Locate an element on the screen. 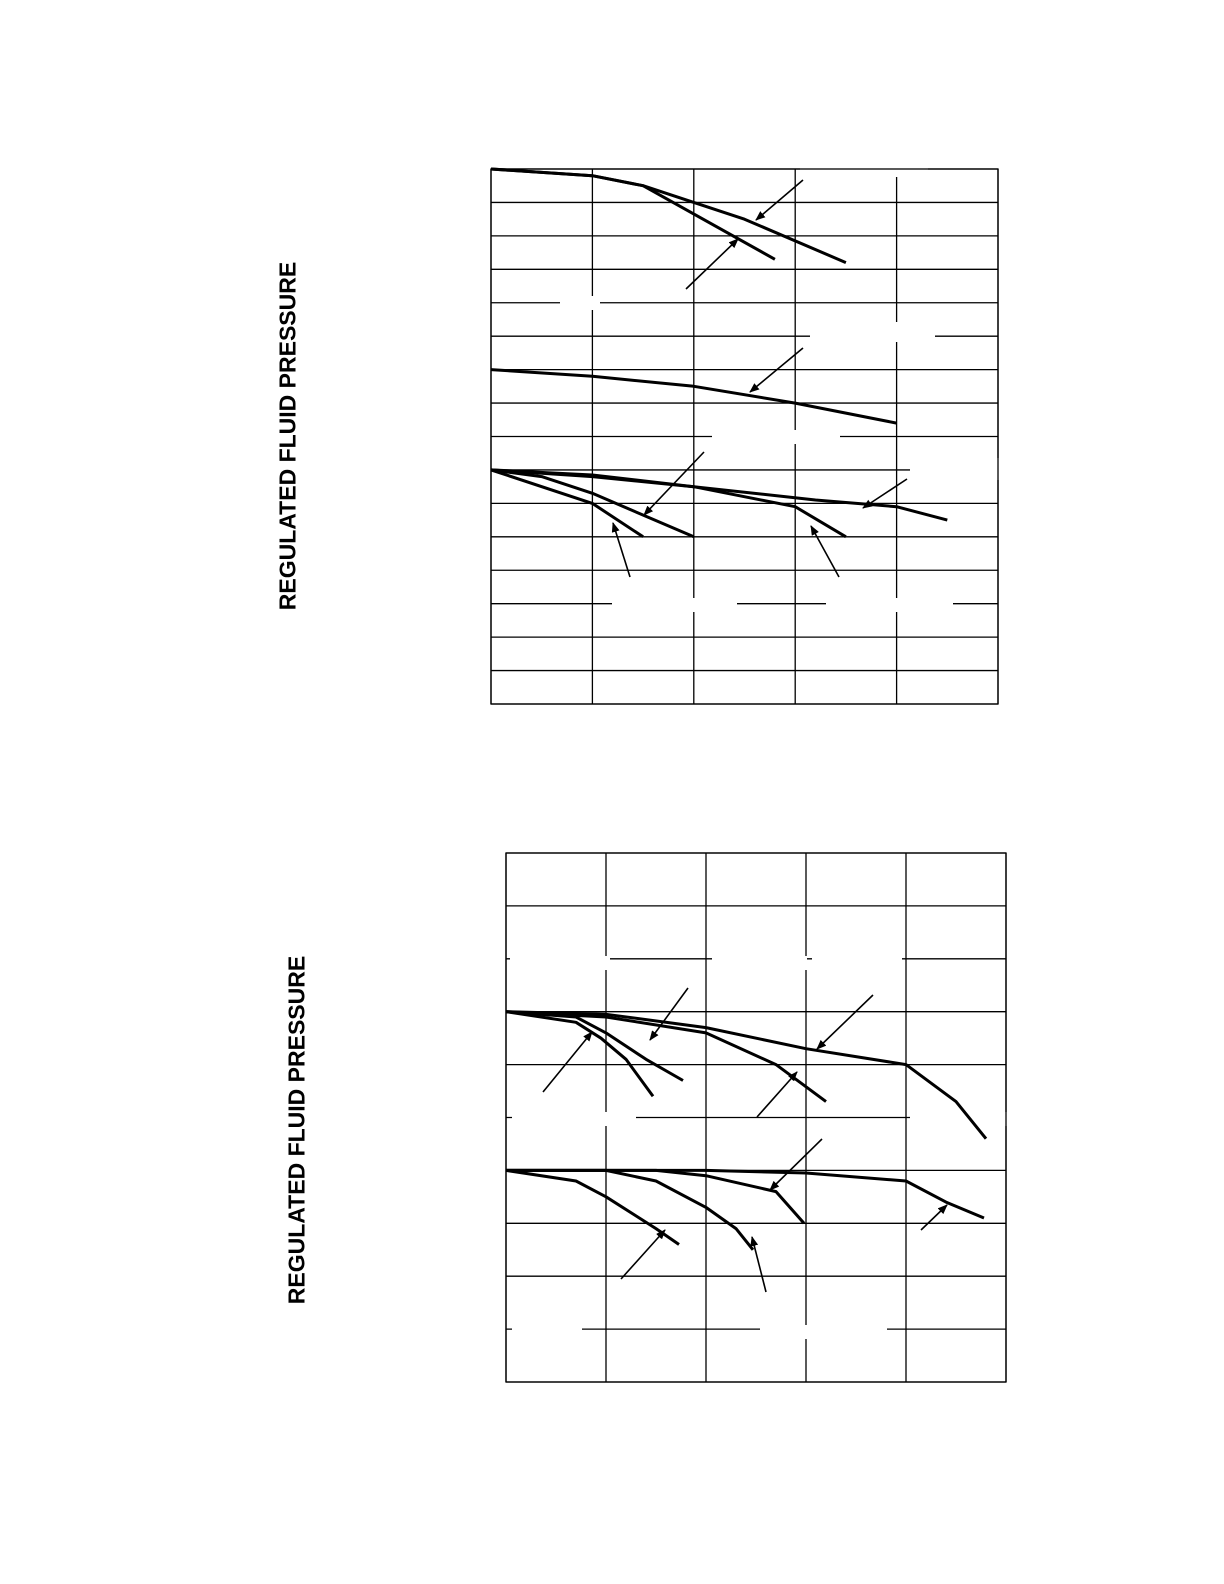 Image resolution: width=1224 pixels, height=1584 pixels. chart2-series-5-line is located at coordinates (745, 1194).